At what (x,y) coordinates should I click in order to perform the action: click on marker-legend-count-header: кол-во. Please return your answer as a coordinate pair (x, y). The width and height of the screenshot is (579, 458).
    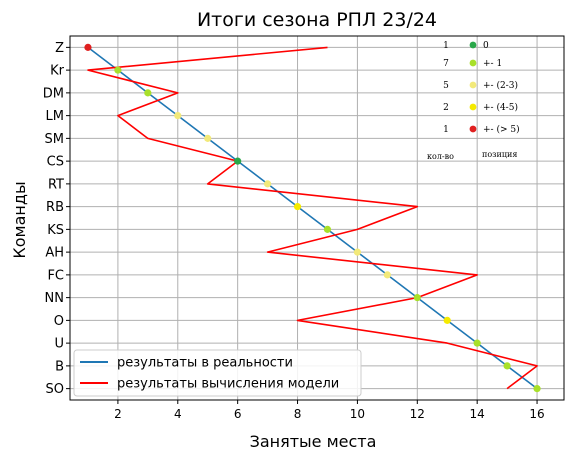
    Looking at the image, I should click on (440, 156).